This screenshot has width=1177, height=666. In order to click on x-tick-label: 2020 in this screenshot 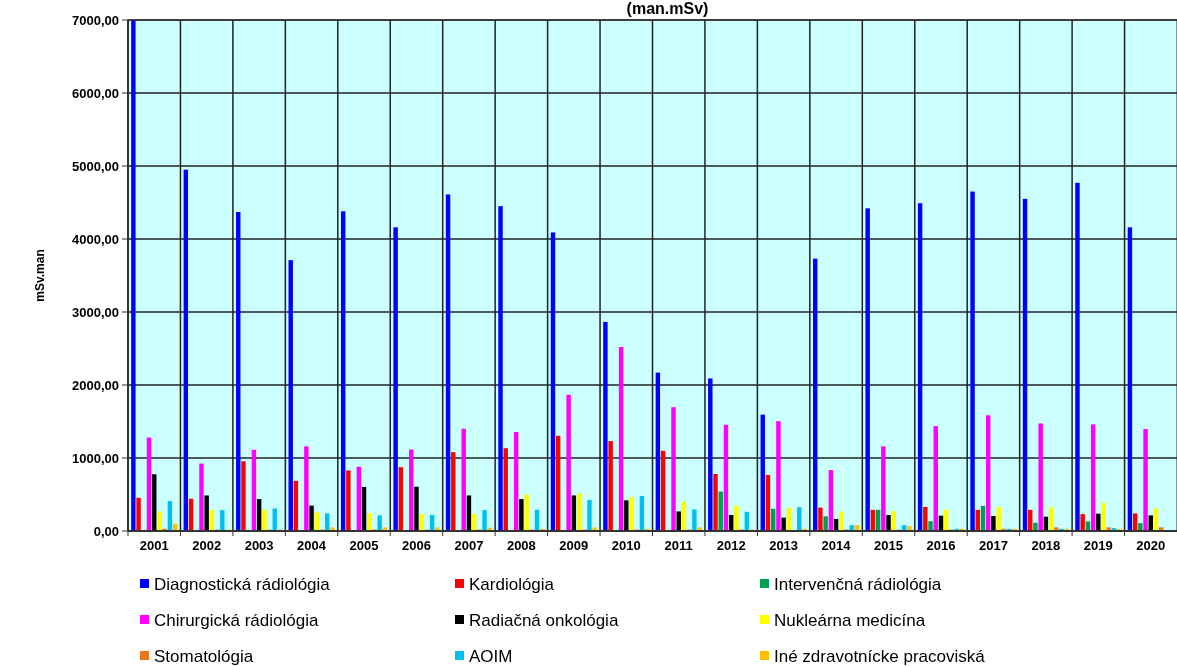, I will do `click(1151, 545)`.